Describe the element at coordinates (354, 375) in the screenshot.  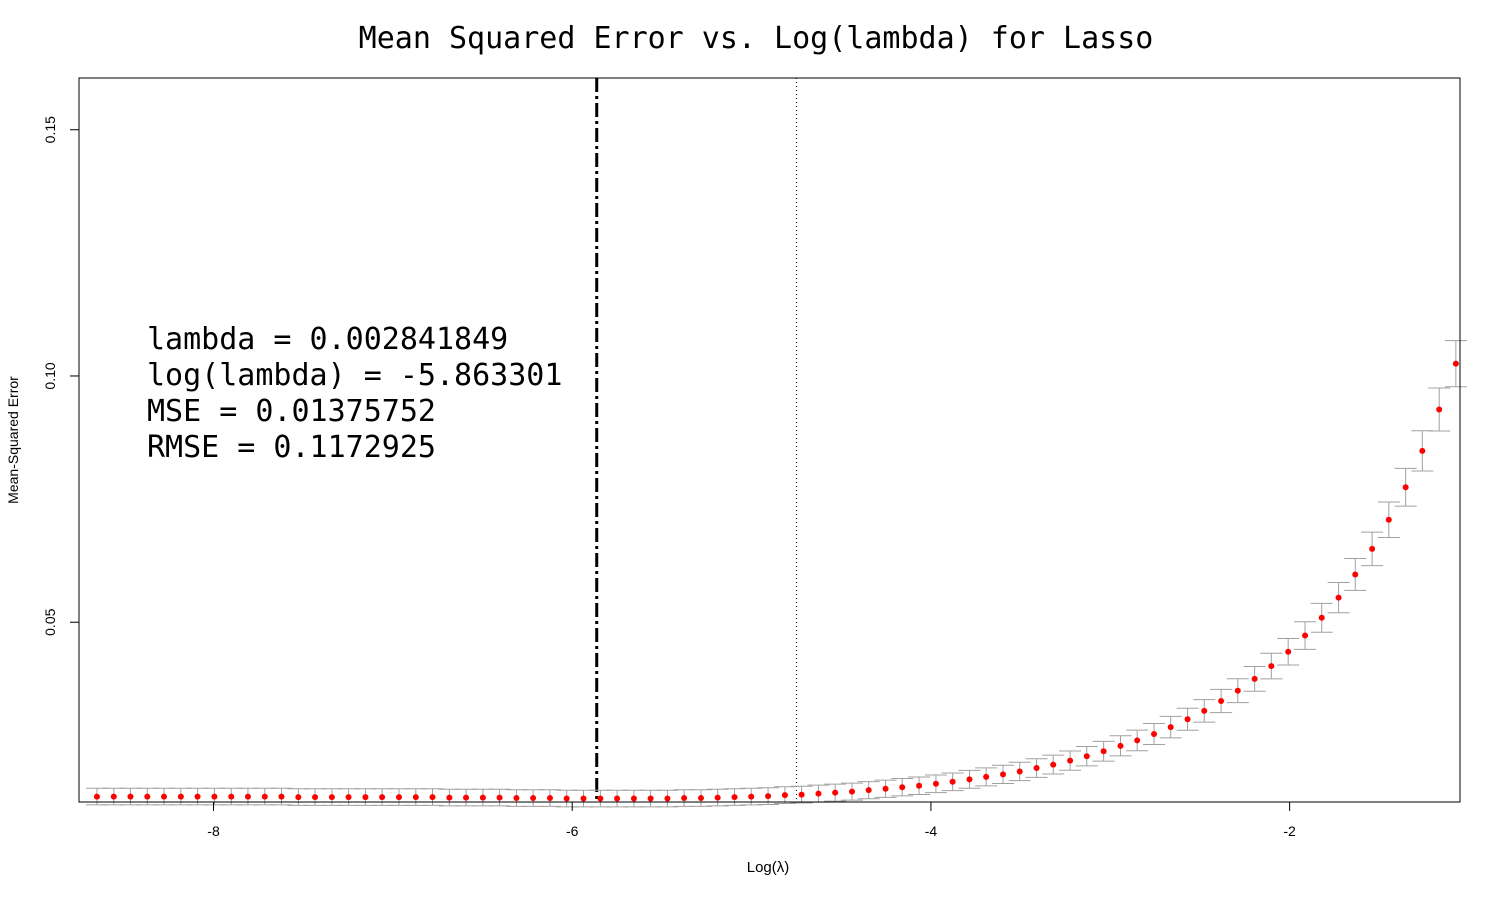
I see `annotation-line: log(lambda) = -5.863301` at that location.